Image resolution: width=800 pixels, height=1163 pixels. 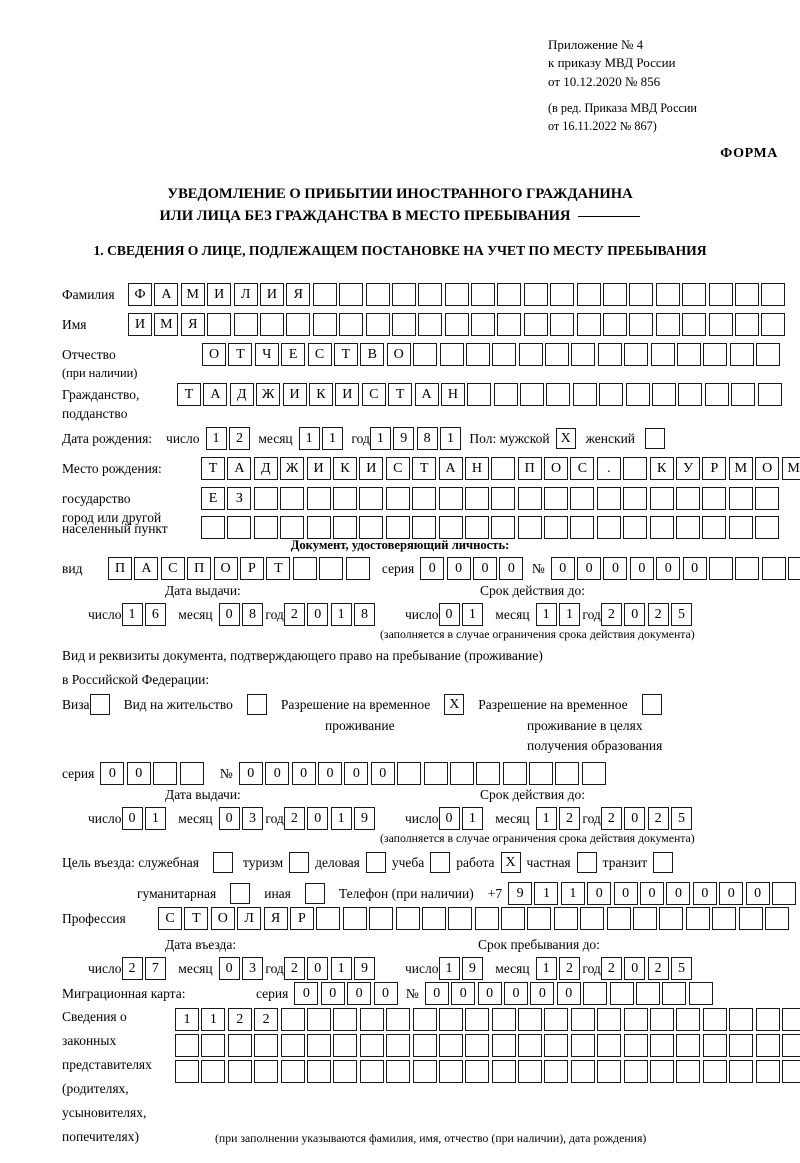 What do you see at coordinates (790, 468) in the screenshot?
I see `char-cell: М` at bounding box center [790, 468].